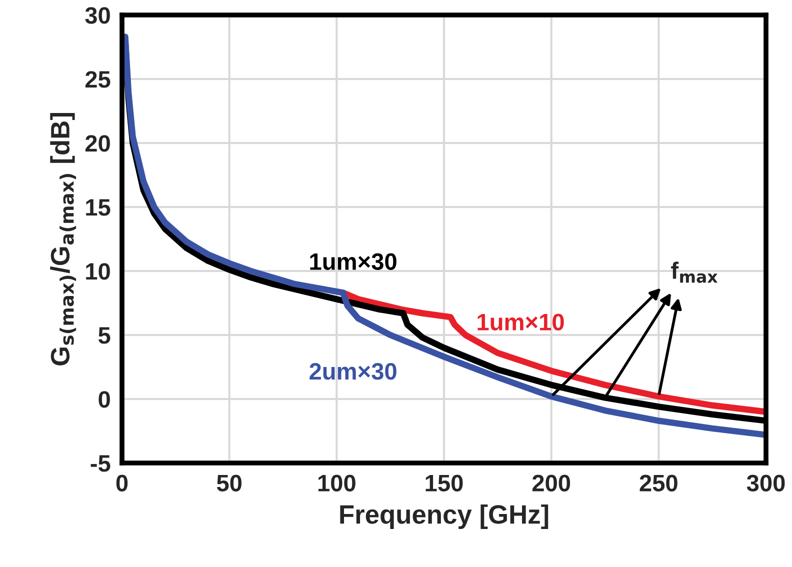 Image resolution: width=792 pixels, height=567 pixels. What do you see at coordinates (765, 483) in the screenshot?
I see `x-tick-label: 300` at bounding box center [765, 483].